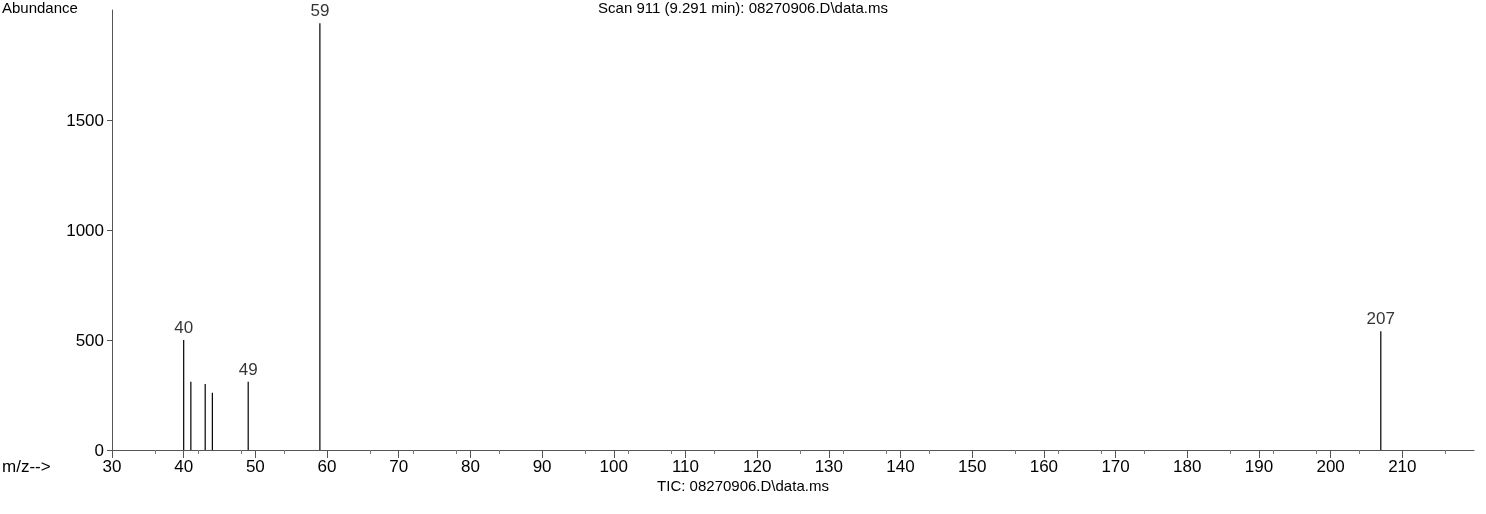  What do you see at coordinates (1402, 466) in the screenshot?
I see `x-tick-label: 210` at bounding box center [1402, 466].